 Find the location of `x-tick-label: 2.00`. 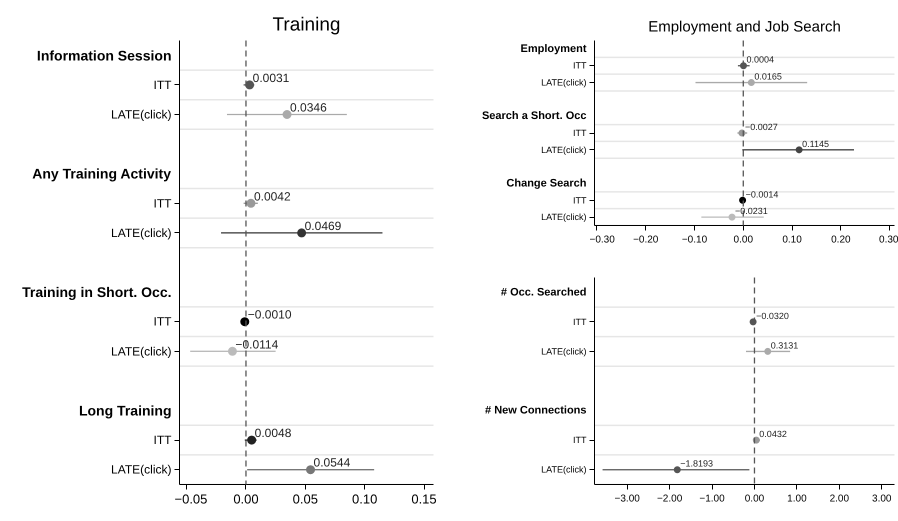

x-tick-label: 2.00 is located at coordinates (840, 499).